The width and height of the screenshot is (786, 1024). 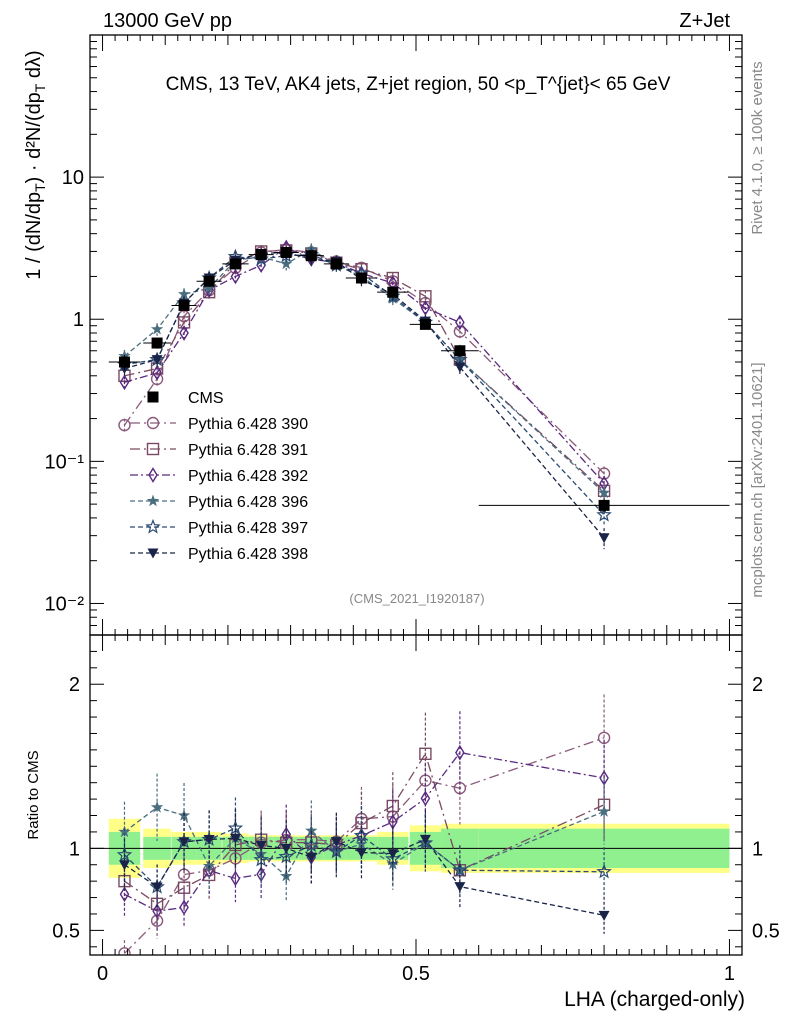 I want to click on xtick-label-2: 1, so click(x=729, y=974).